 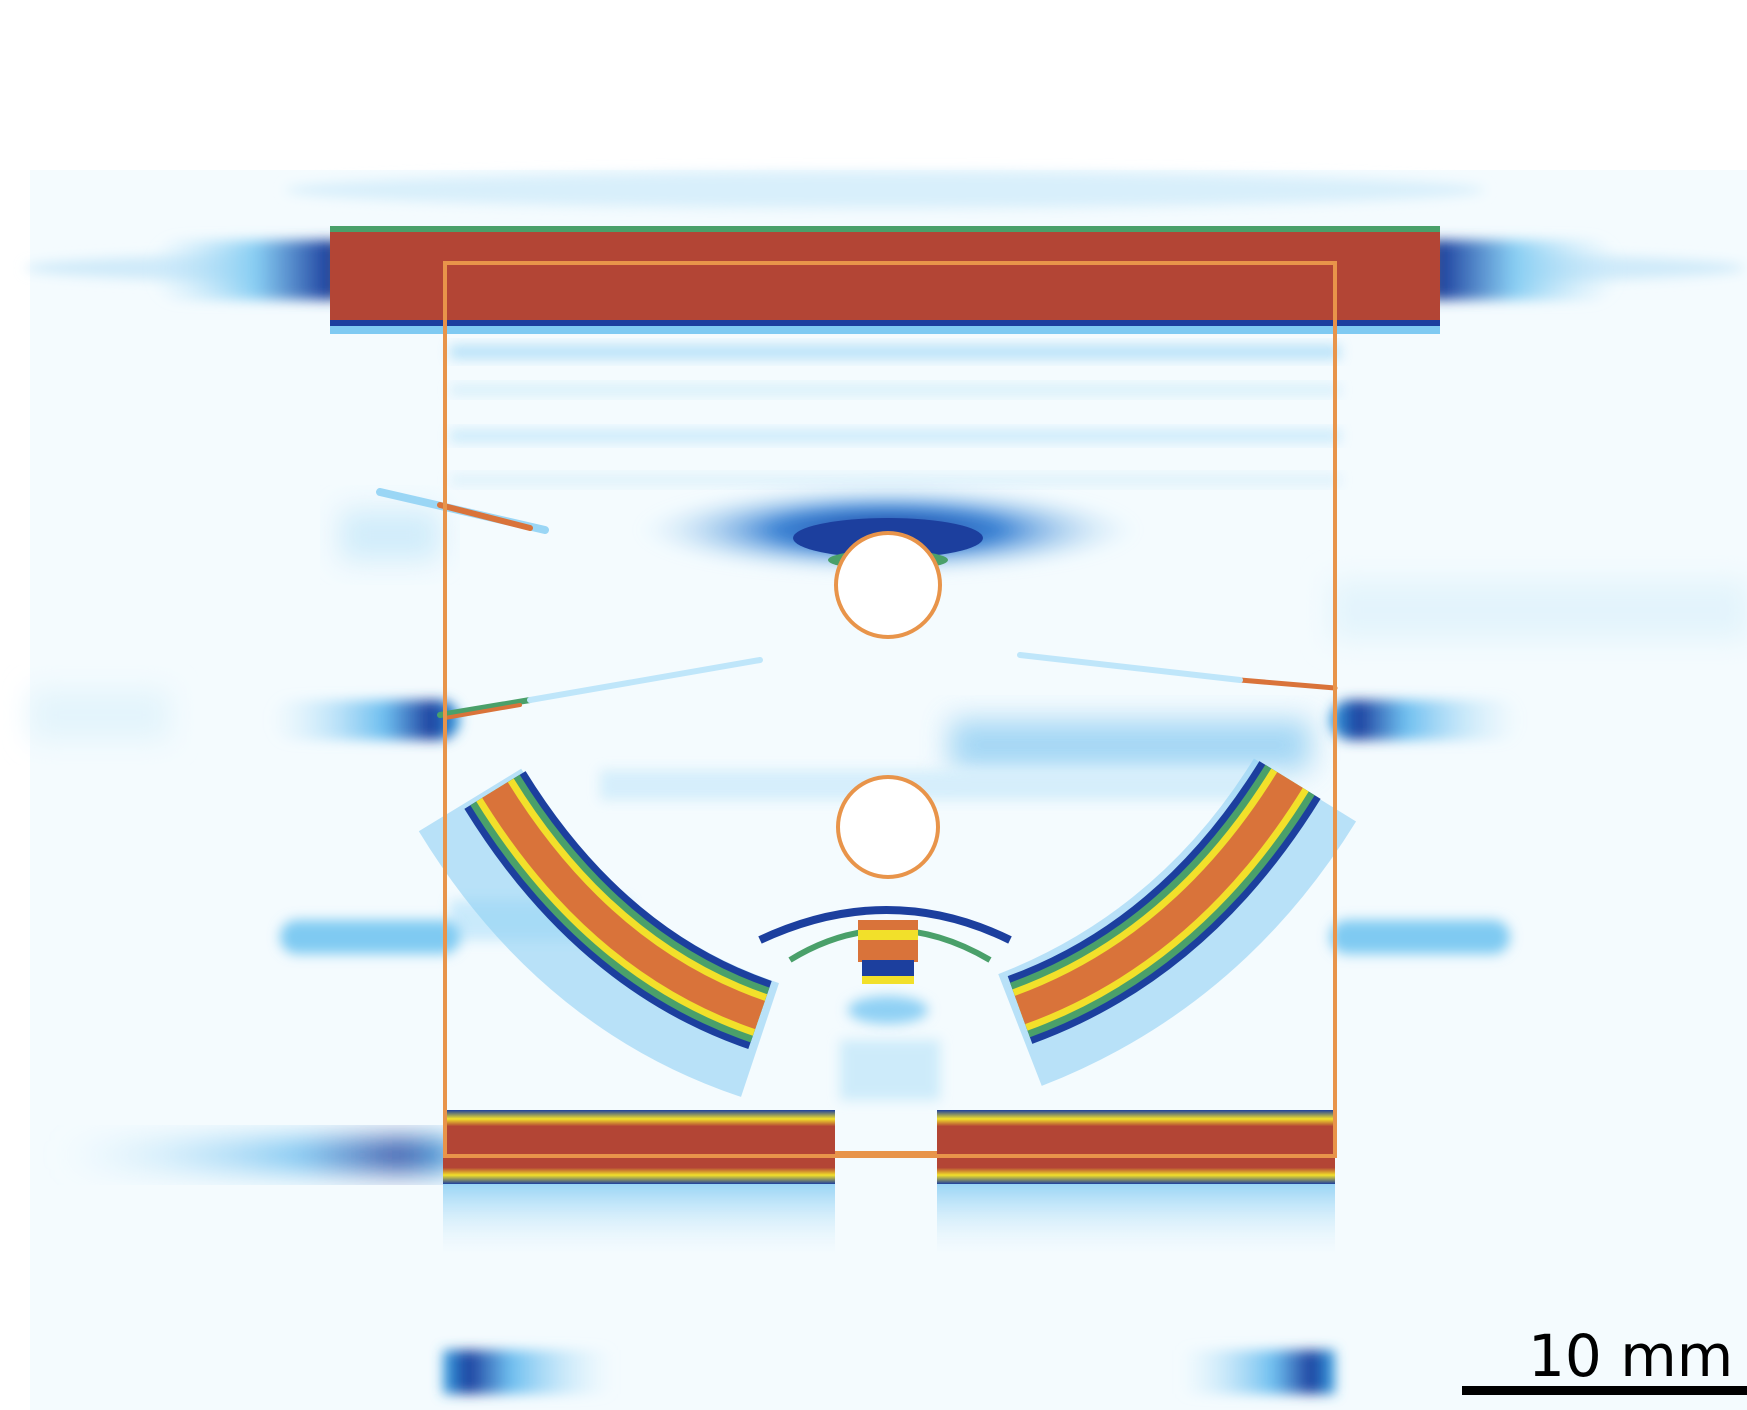 What do you see at coordinates (888, 827) in the screenshot?
I see `lower-scatterer-circle` at bounding box center [888, 827].